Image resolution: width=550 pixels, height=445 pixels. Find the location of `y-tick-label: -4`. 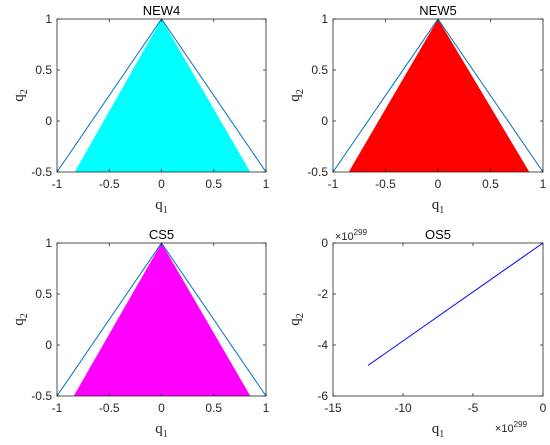

y-tick-label: -4 is located at coordinates (322, 345).